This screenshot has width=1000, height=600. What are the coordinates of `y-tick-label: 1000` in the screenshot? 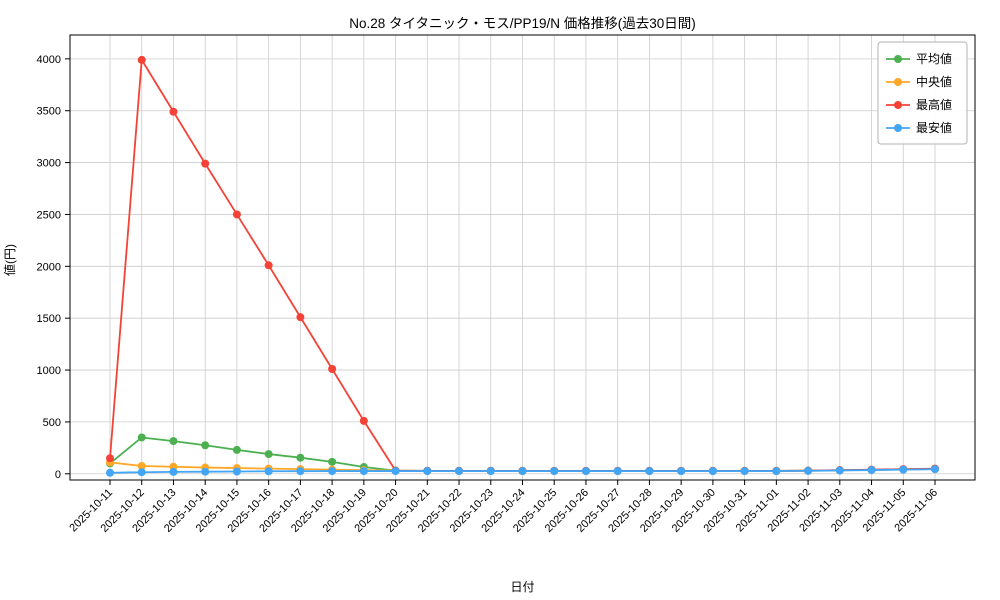 It's located at (49, 371).